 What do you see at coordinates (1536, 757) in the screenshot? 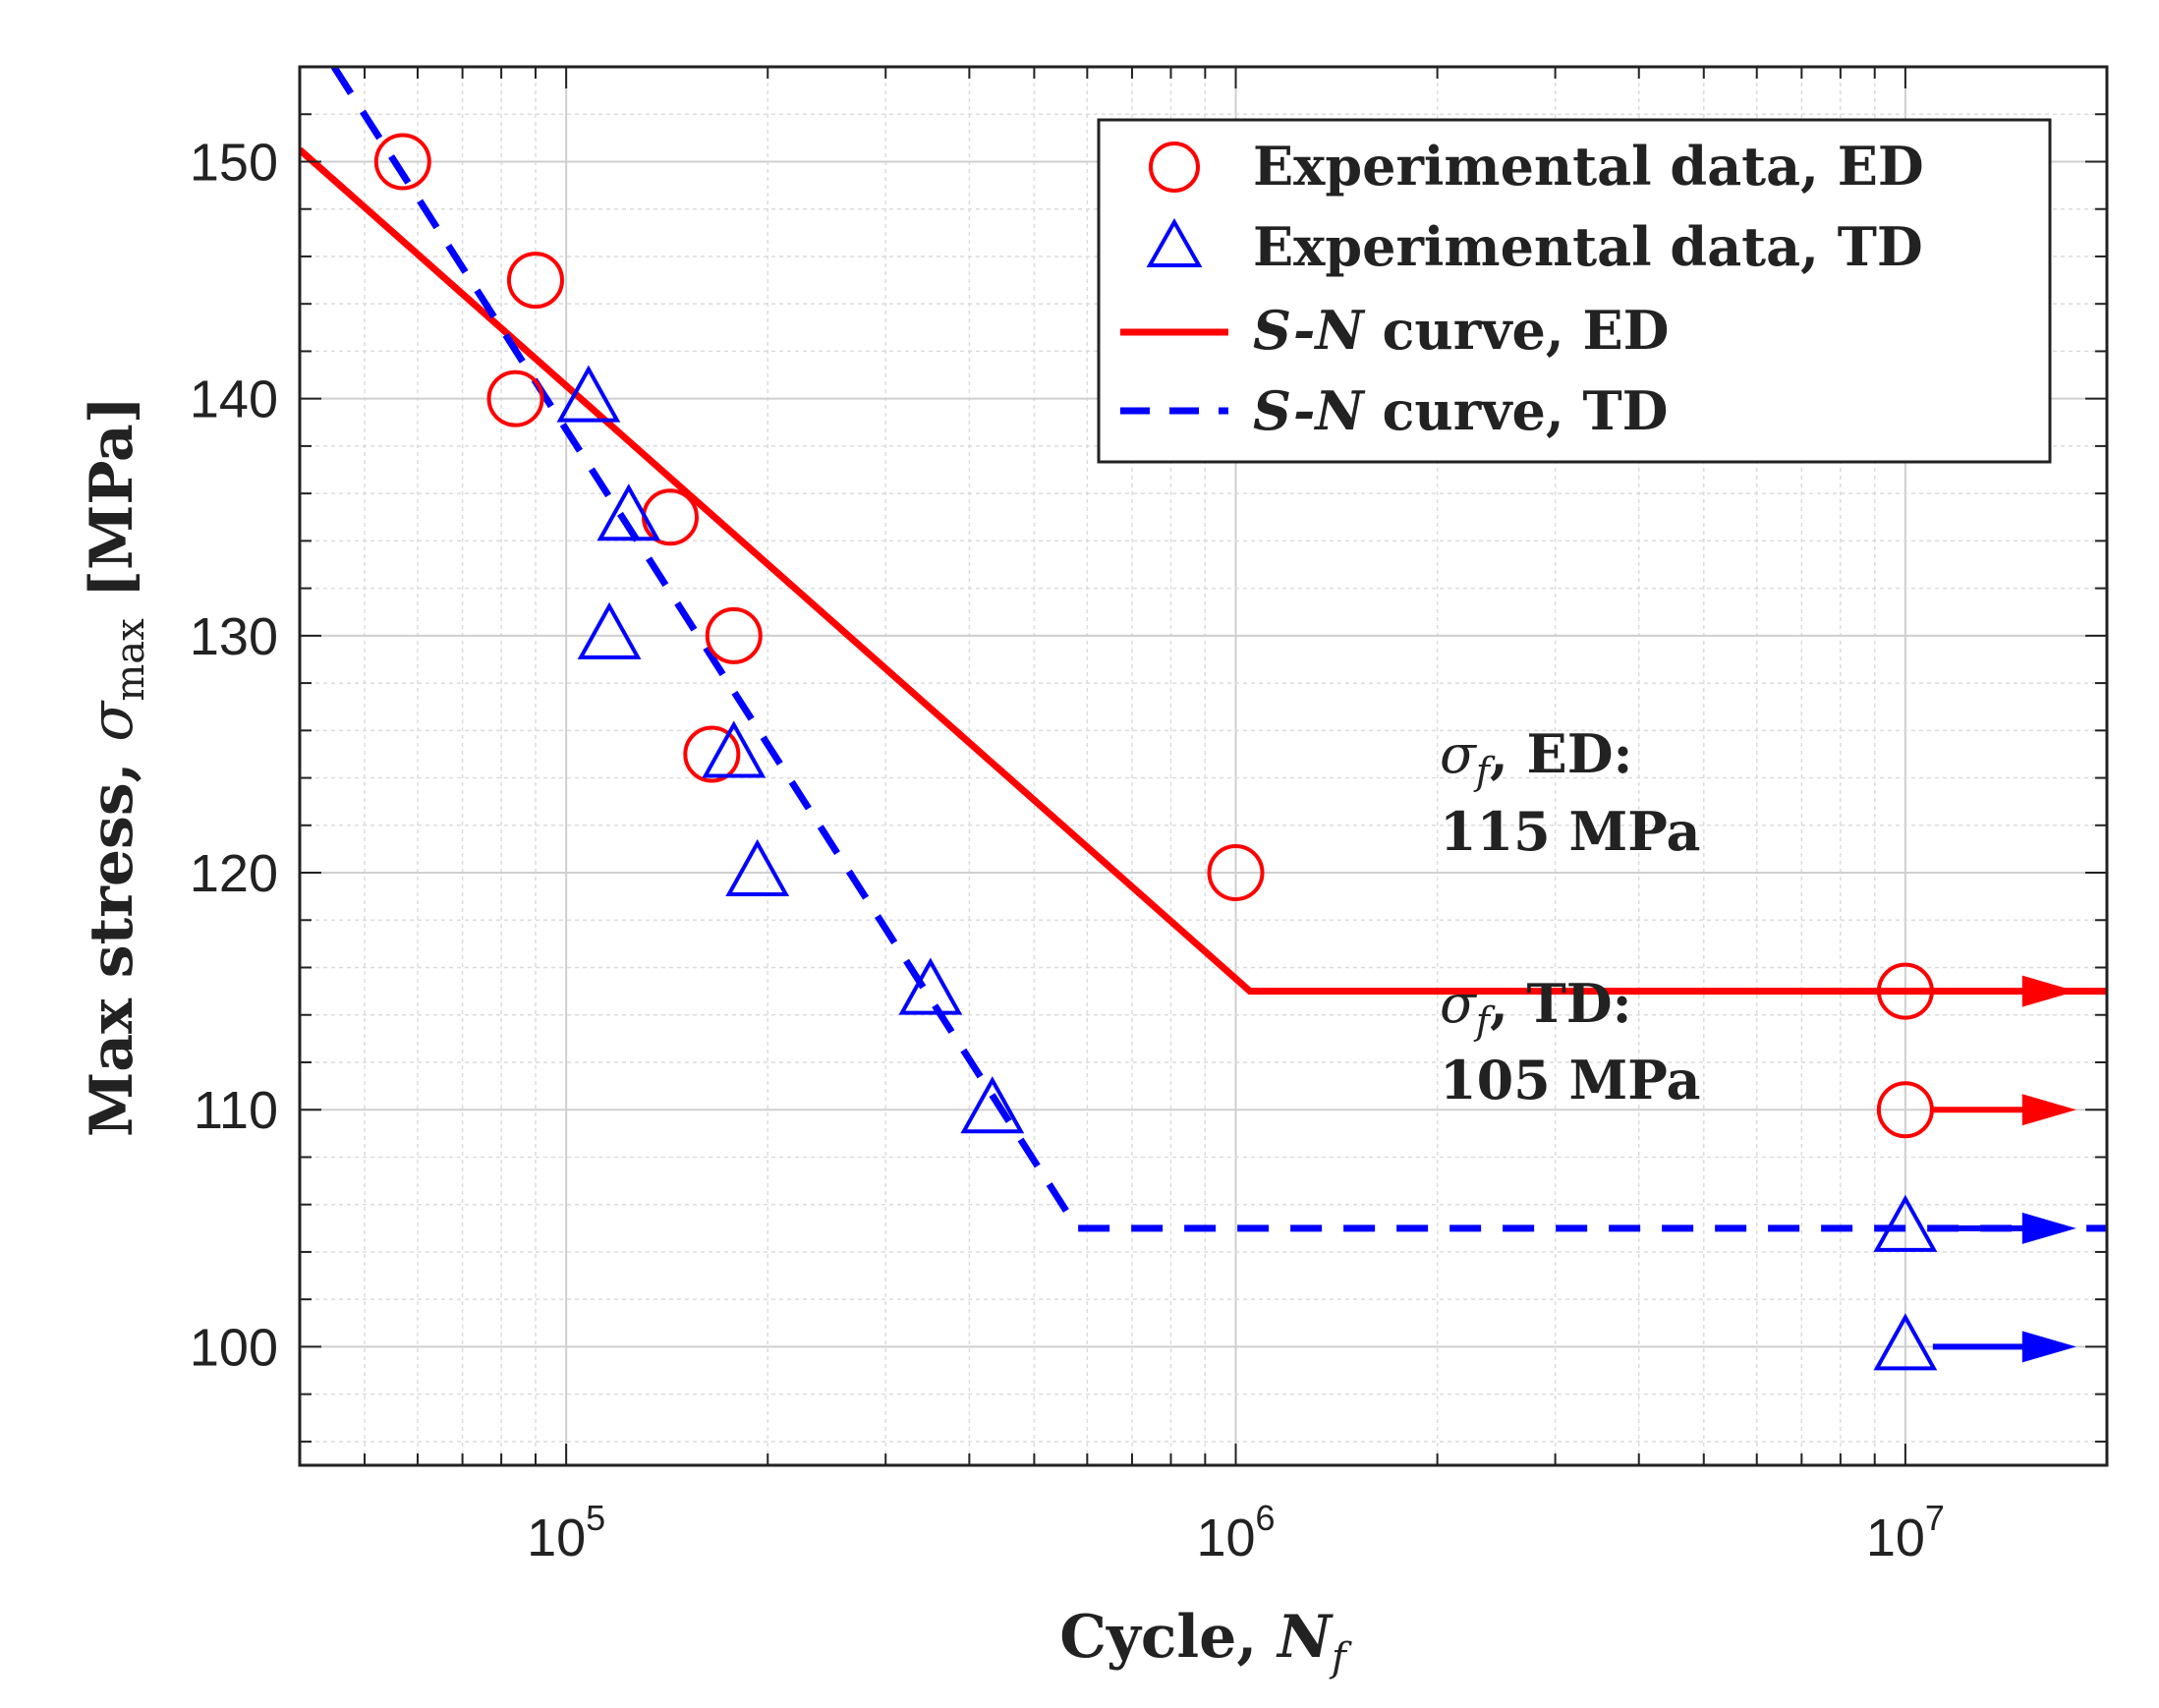
I see `annotation-ed-line1: σf, ED:` at bounding box center [1536, 757].